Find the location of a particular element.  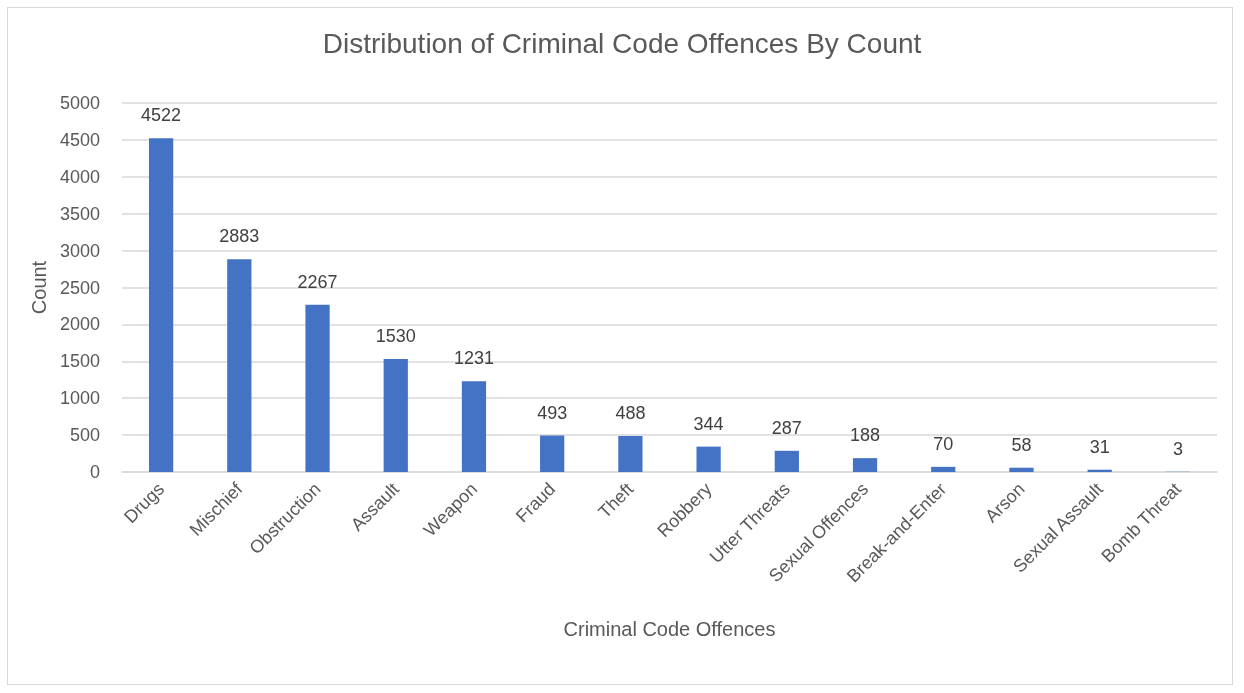

y-tick-label: 0 is located at coordinates (94, 472).